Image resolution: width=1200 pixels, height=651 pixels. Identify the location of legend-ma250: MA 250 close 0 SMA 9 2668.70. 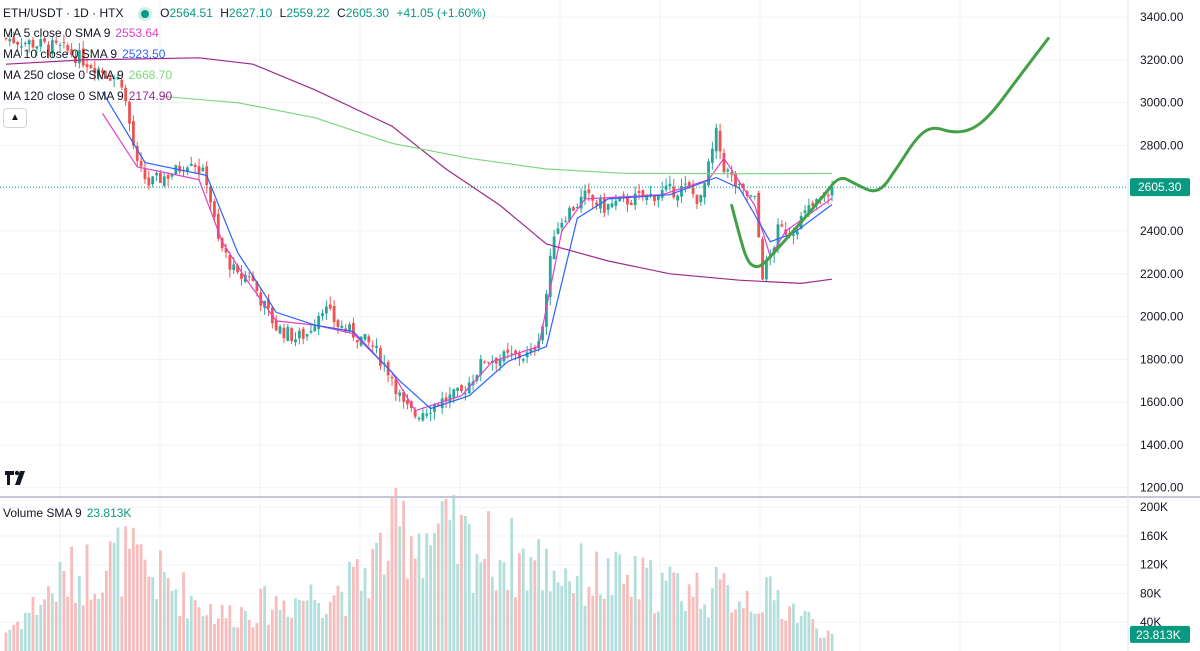
(88, 75).